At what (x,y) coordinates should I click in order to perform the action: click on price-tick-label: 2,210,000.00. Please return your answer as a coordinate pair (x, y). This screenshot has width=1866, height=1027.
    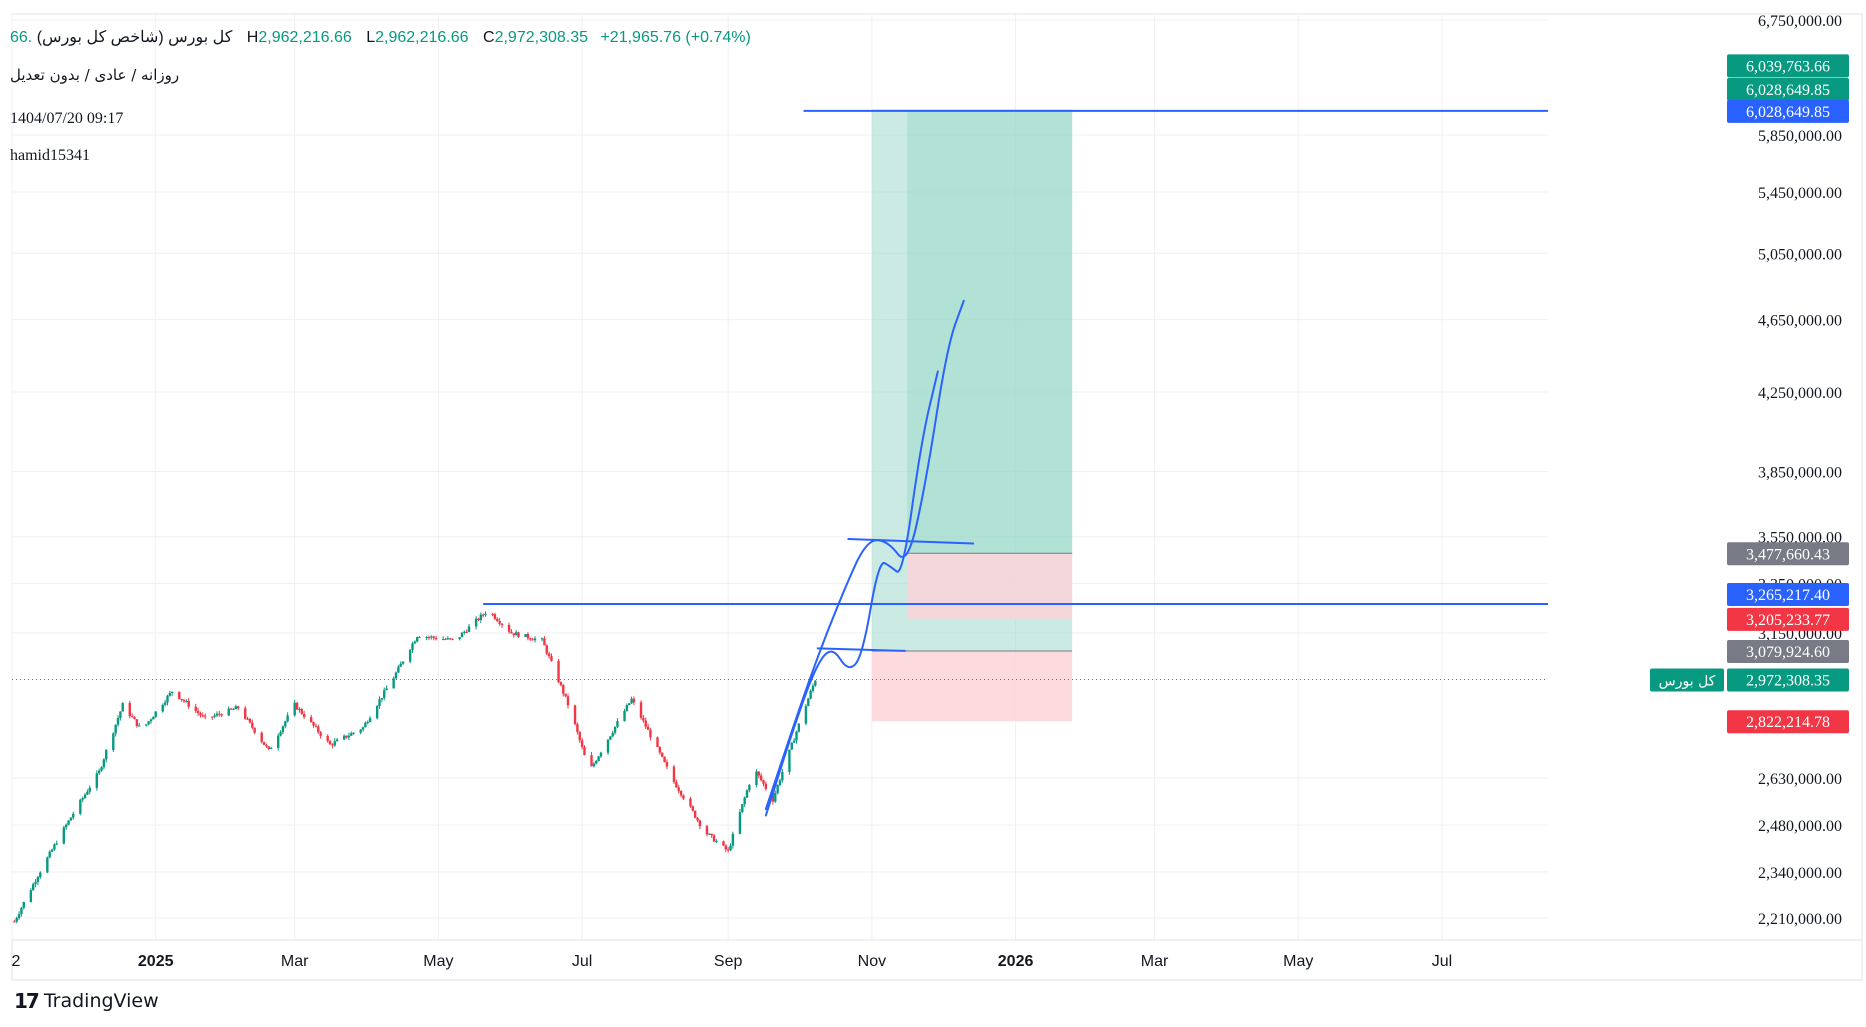
    Looking at the image, I should click on (1800, 919).